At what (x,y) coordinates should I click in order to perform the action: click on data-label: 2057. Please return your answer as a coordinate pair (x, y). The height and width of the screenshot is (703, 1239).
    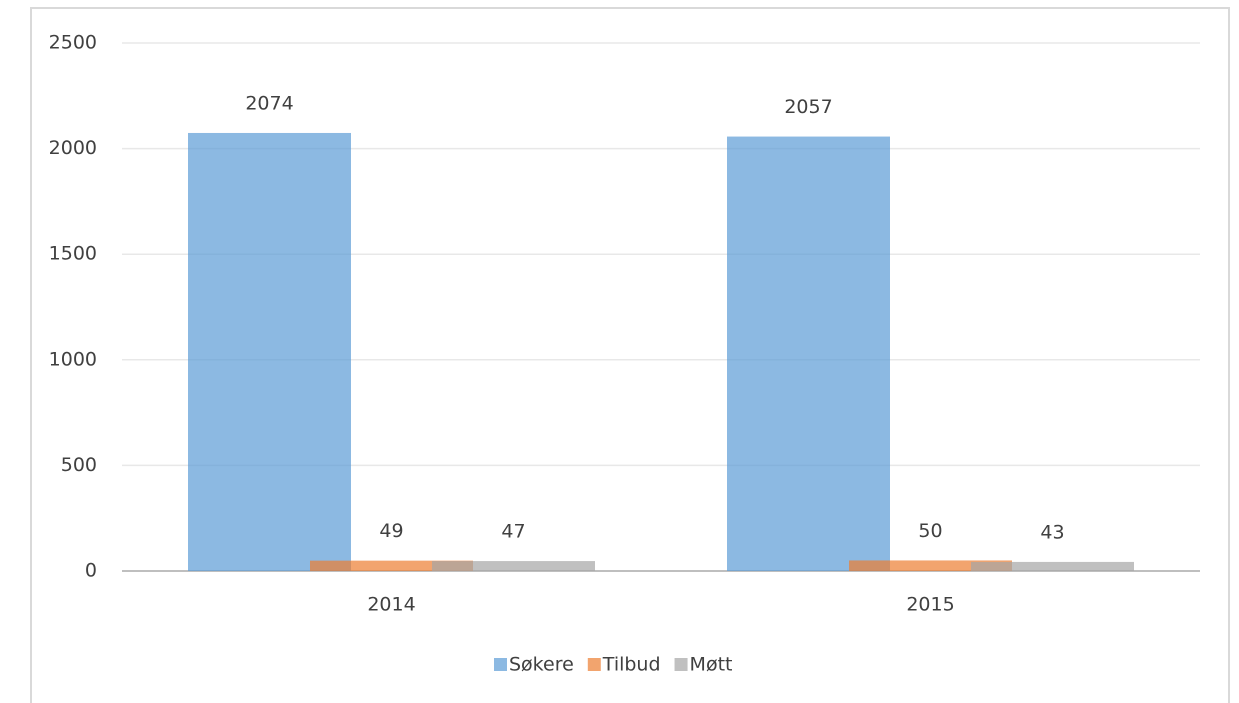
    Looking at the image, I should click on (808, 107).